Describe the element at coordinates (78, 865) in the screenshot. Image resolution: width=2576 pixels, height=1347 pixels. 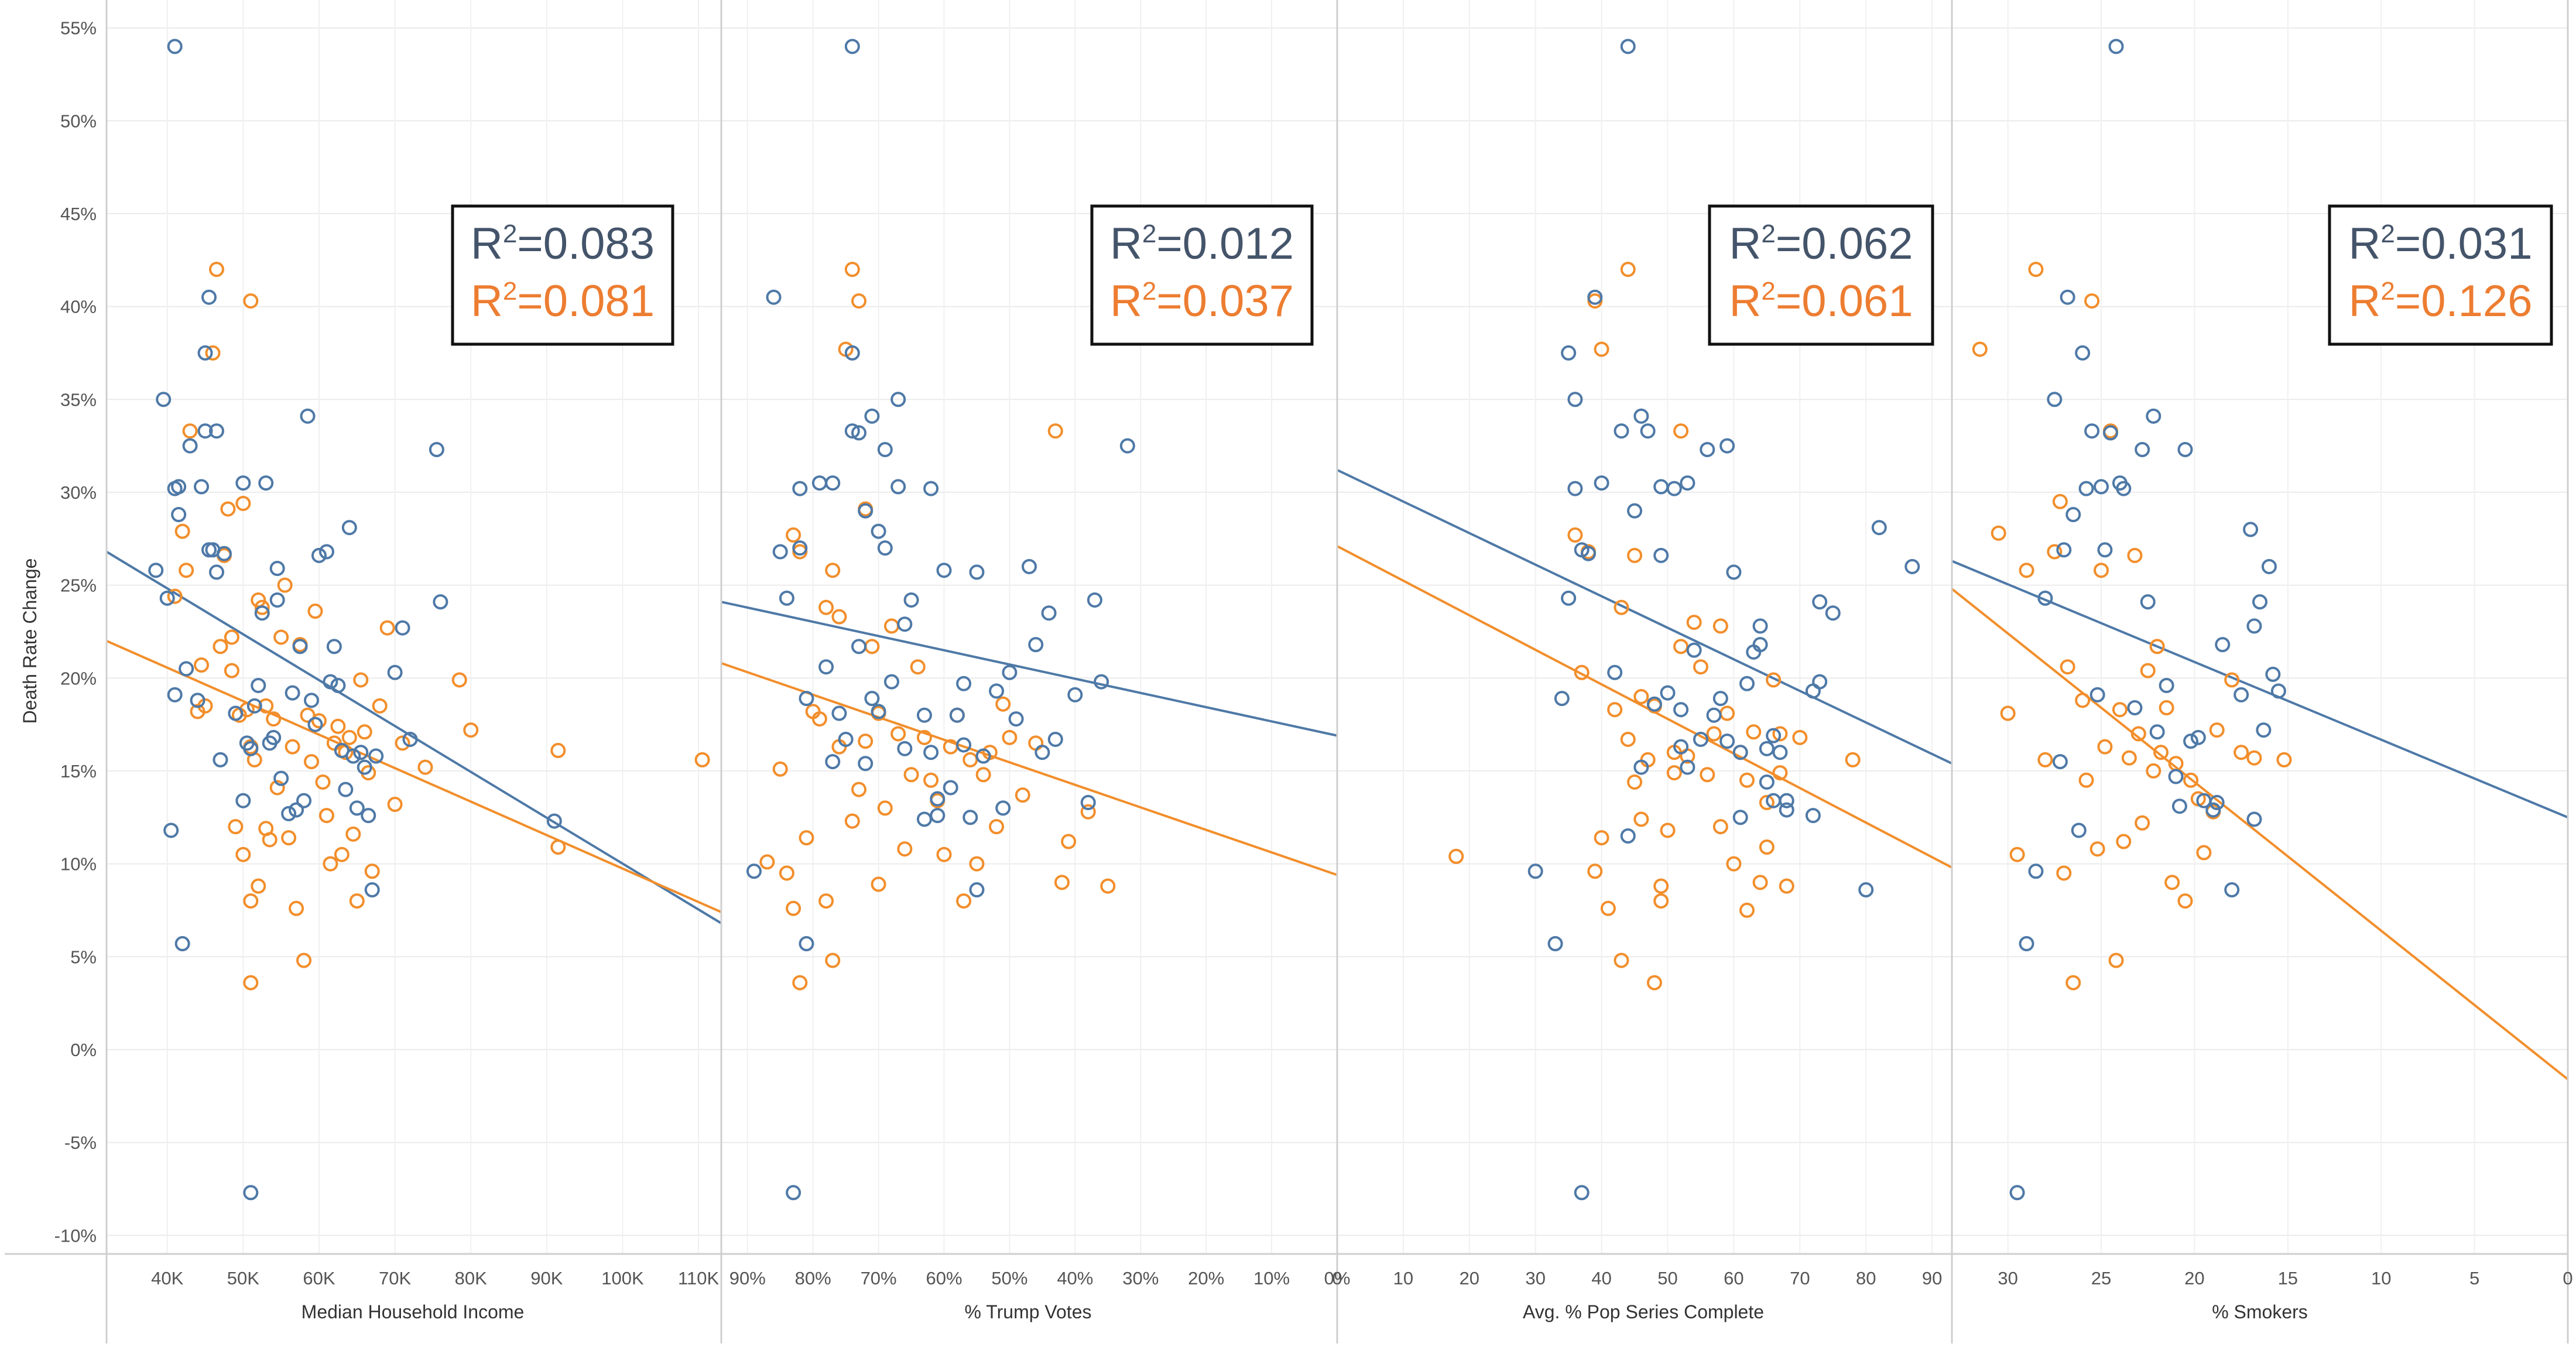
I see `y-tick-label: 10%` at that location.